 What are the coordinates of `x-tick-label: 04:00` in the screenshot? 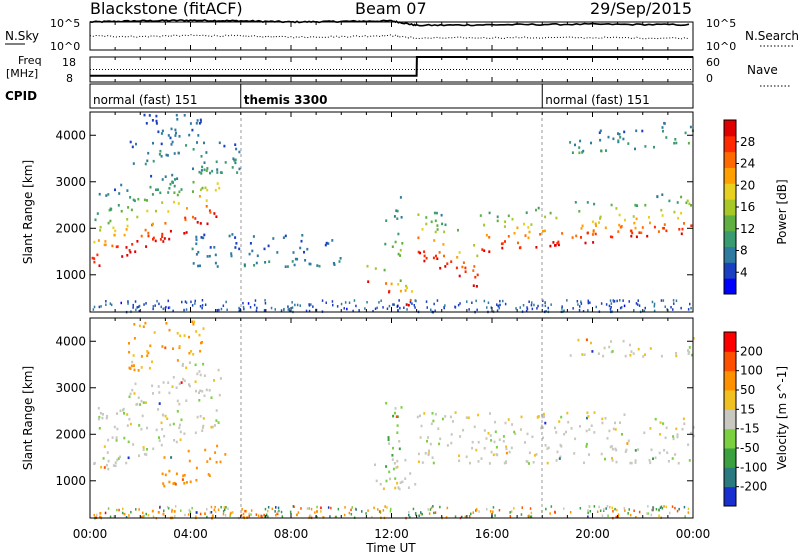 It's located at (190, 534).